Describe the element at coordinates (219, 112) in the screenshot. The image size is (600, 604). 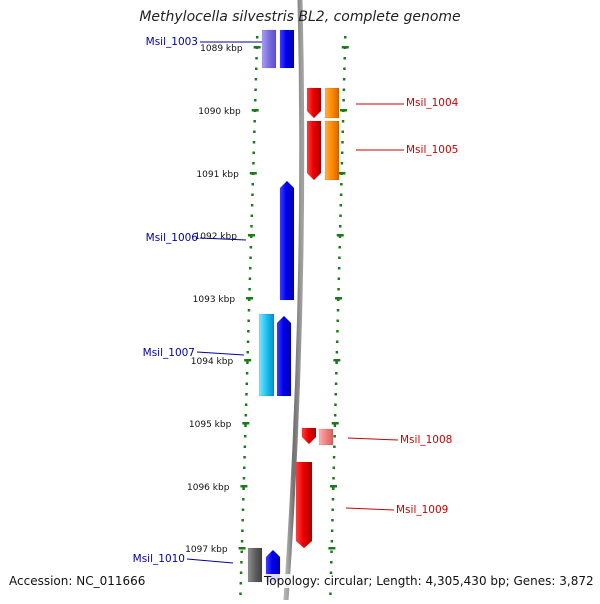
I see `scale-label: 1090 kbp` at that location.